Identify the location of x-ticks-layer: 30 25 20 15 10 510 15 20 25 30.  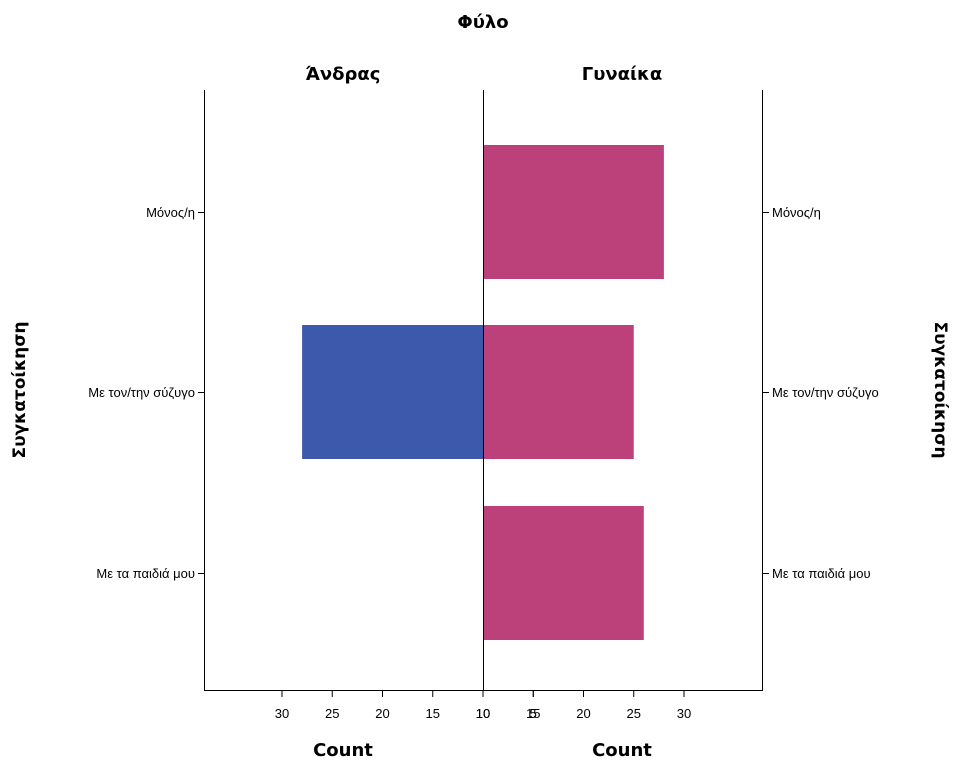
(483, 705).